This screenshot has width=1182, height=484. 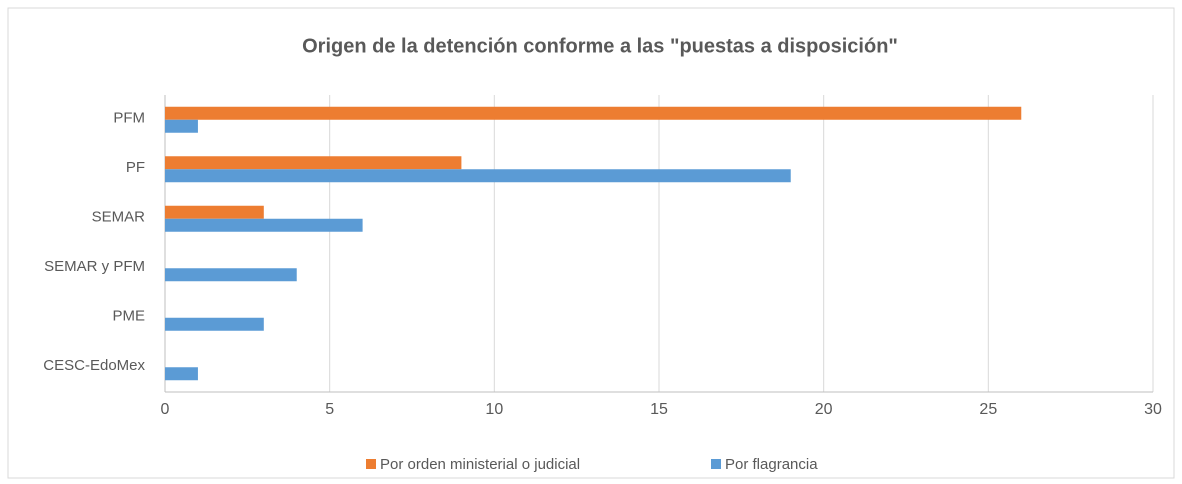 What do you see at coordinates (94, 266) in the screenshot?
I see `y-tick-label: SEMAR y PFM` at bounding box center [94, 266].